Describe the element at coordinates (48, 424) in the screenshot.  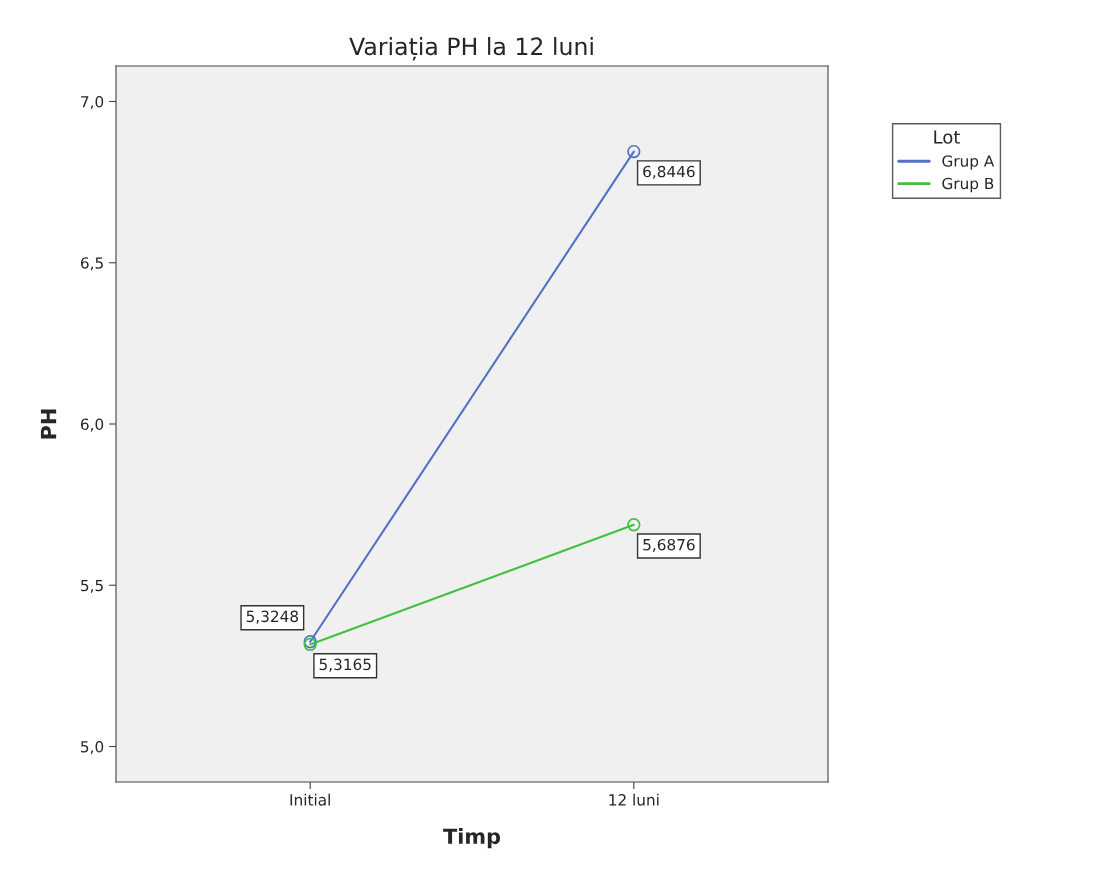
I see `y-axis-title: PH` at that location.